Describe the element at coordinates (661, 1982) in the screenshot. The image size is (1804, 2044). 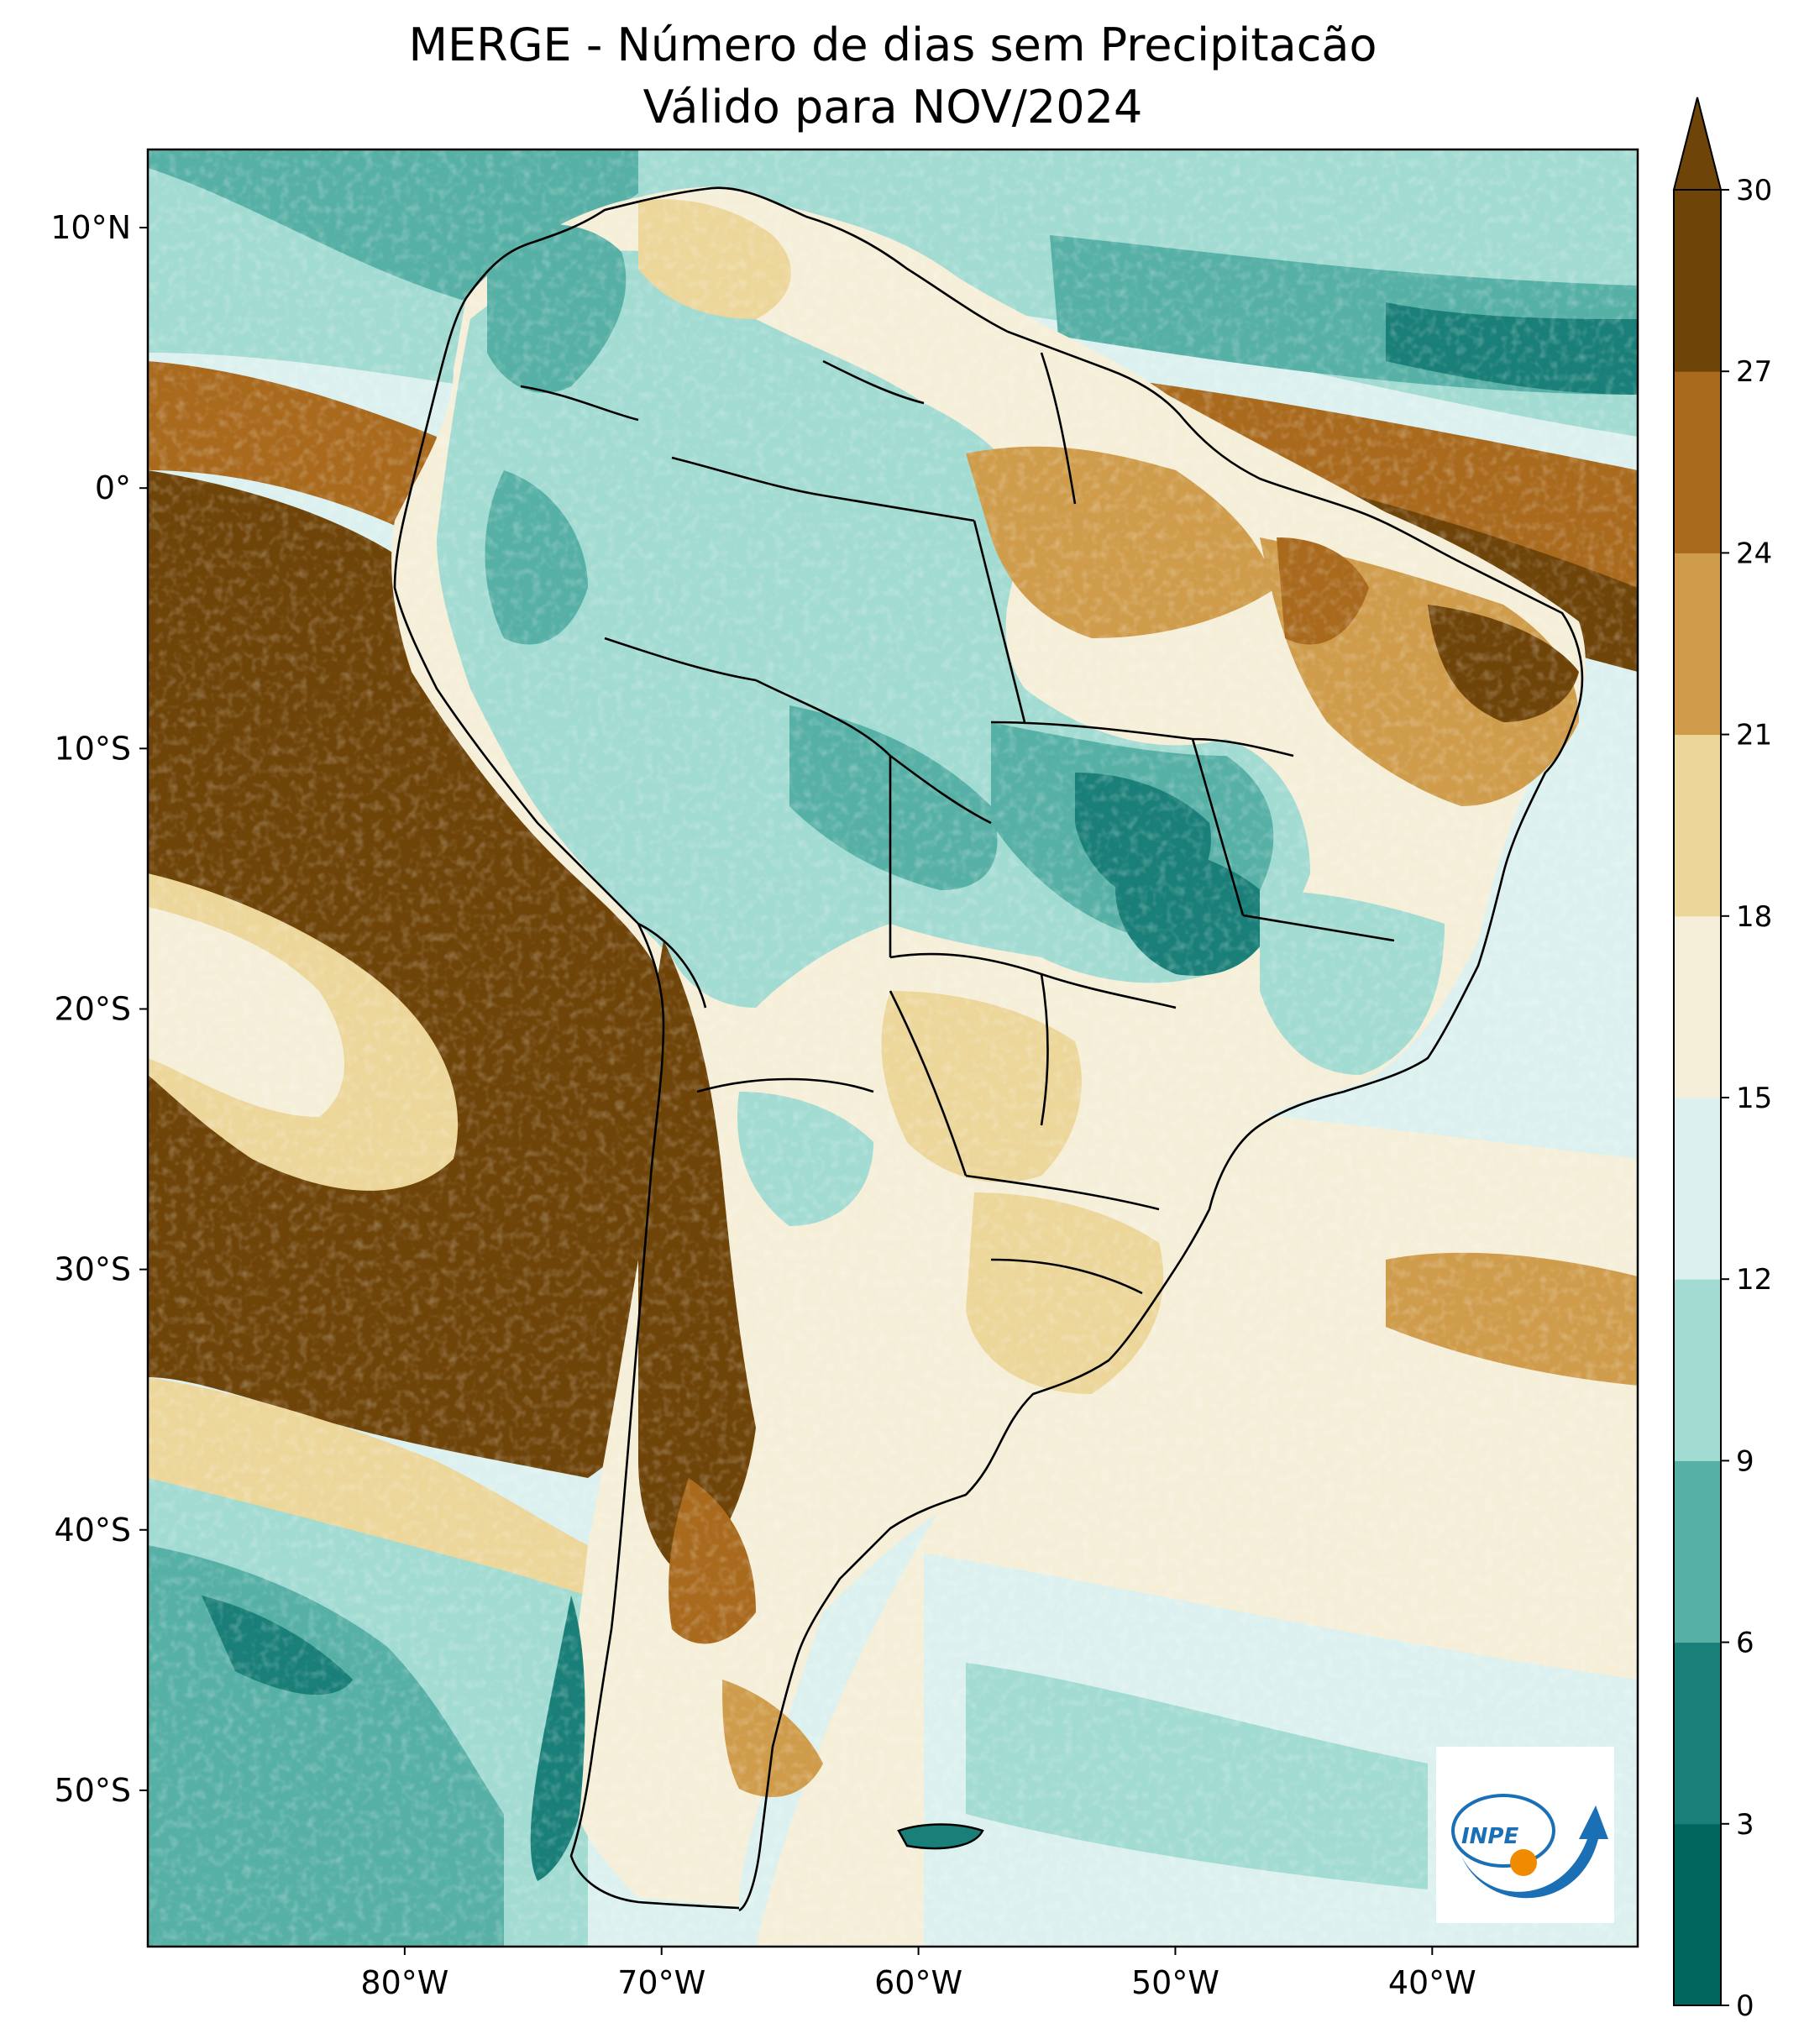
I see `lon-tick-label: 70°W` at that location.